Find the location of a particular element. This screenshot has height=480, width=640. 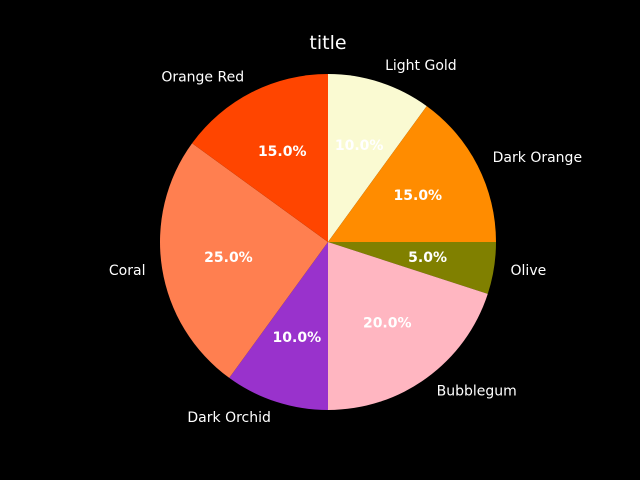

percent-label-dark-orange: 15.0% is located at coordinates (418, 196).